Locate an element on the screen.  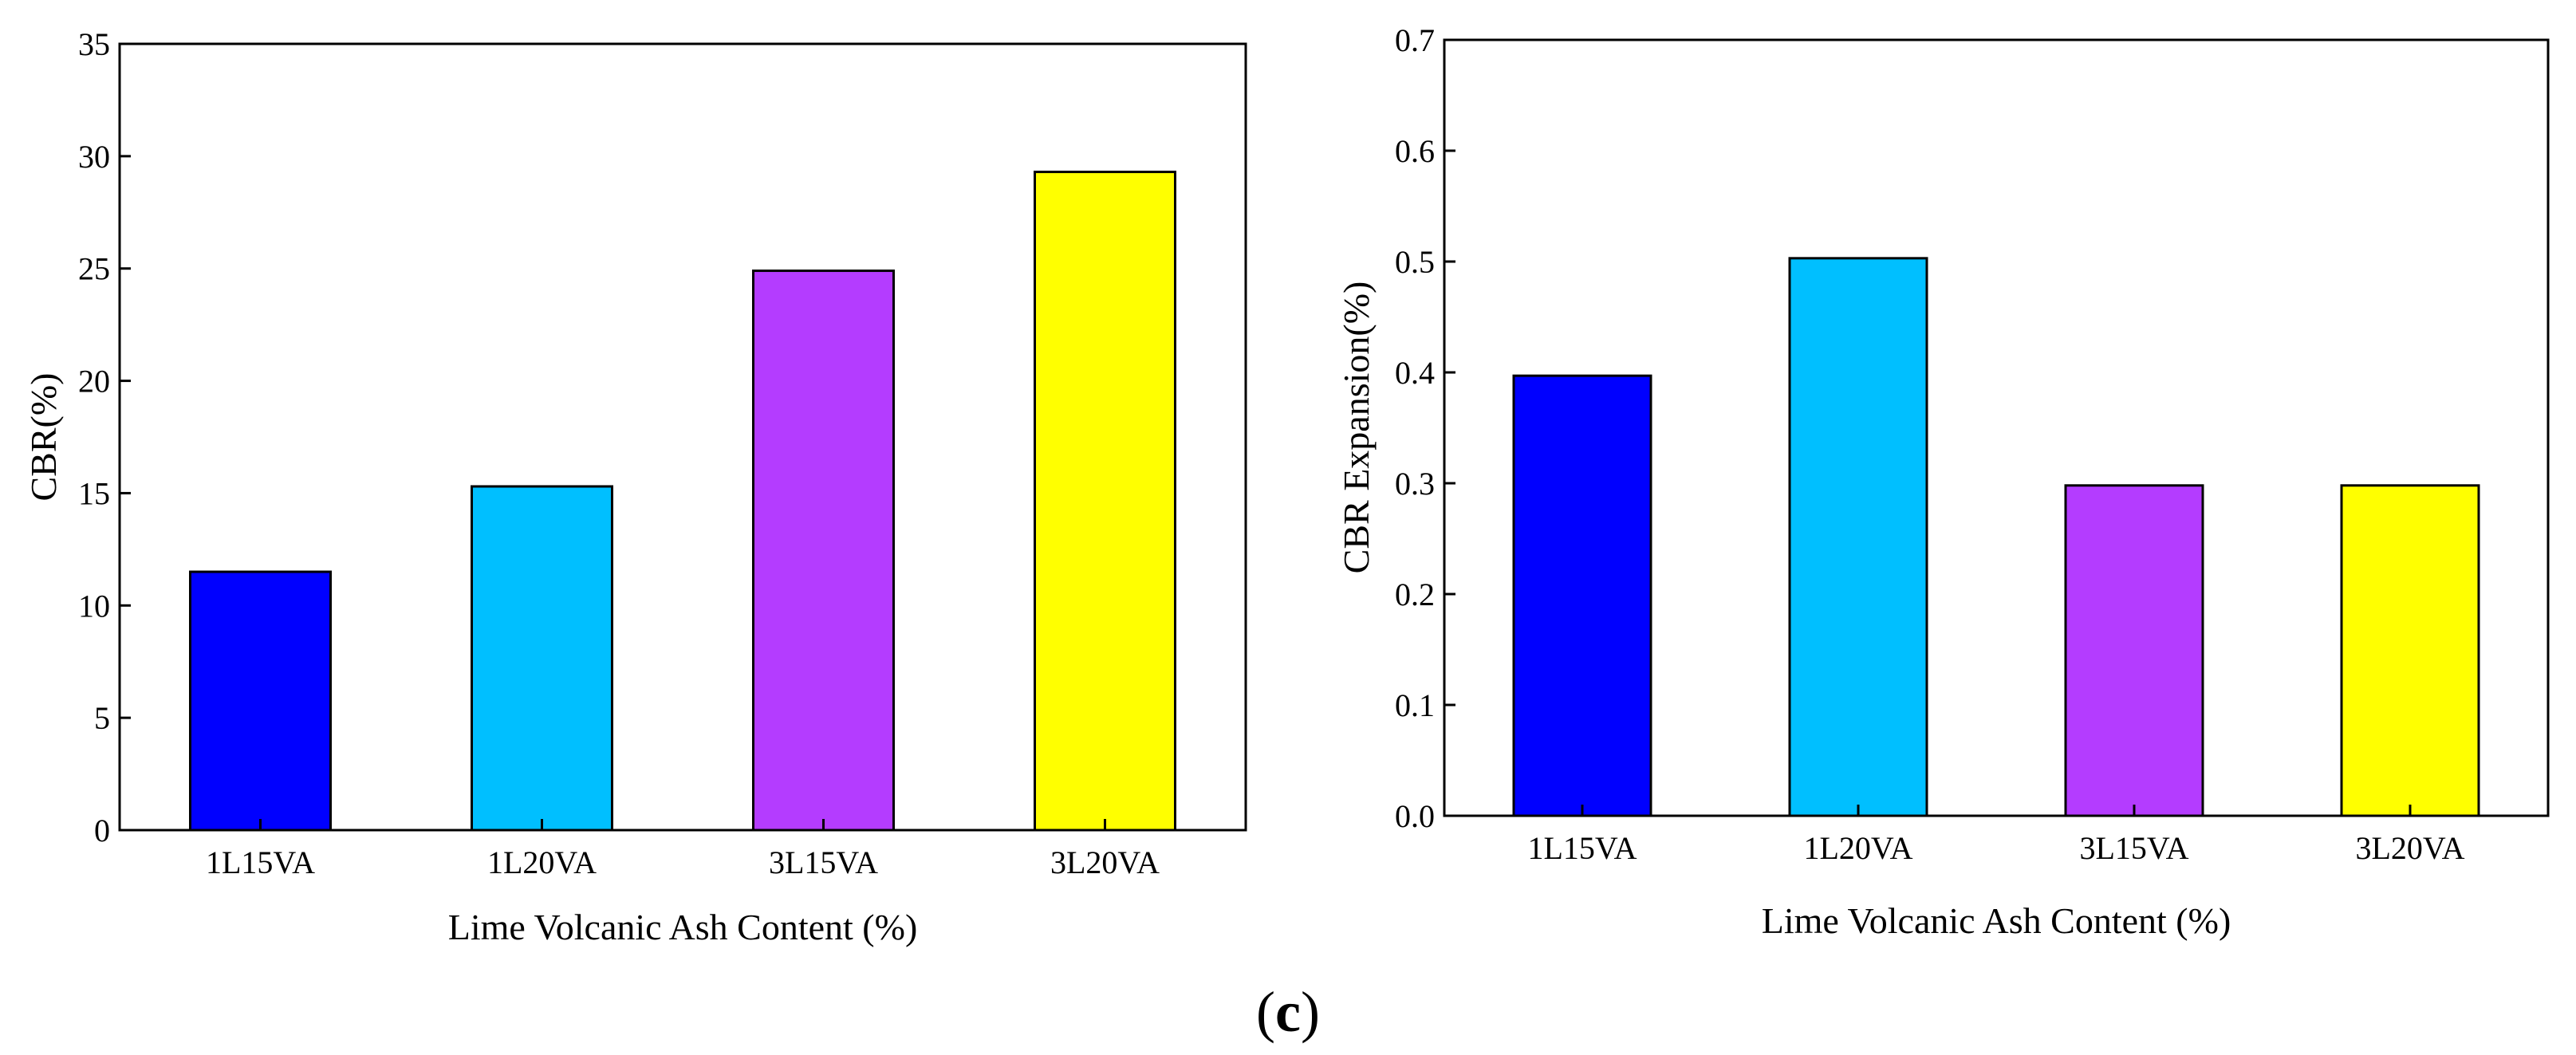
y-tick-label: 30 is located at coordinates (94, 157).